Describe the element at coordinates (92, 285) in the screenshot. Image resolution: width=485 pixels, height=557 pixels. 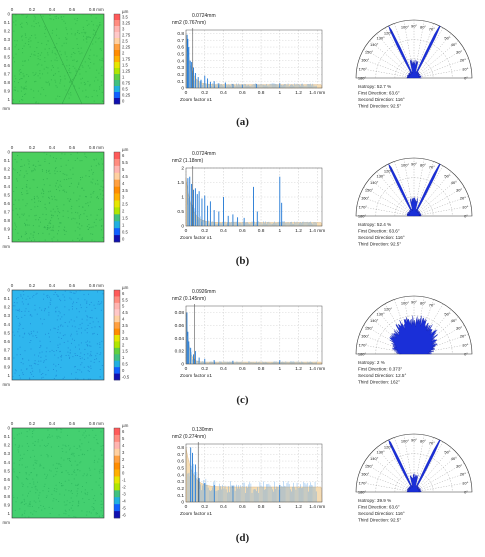
I see `height-map-x-tick: 0.8` at that location.